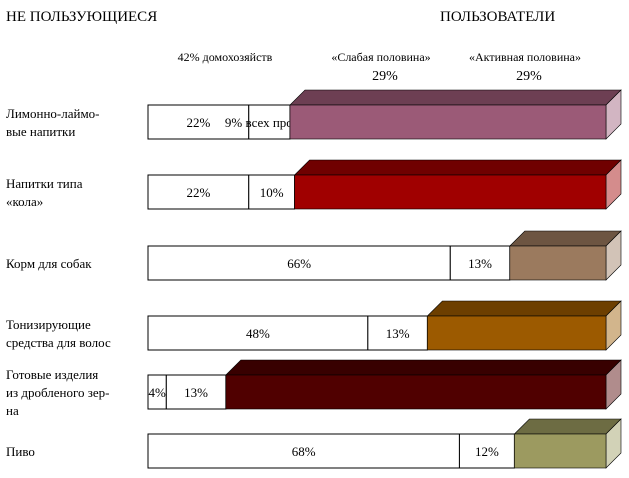 The image size is (629, 478). Describe the element at coordinates (53, 113) in the screenshot. I see `category-label: Лимонно-лаймо-` at that location.